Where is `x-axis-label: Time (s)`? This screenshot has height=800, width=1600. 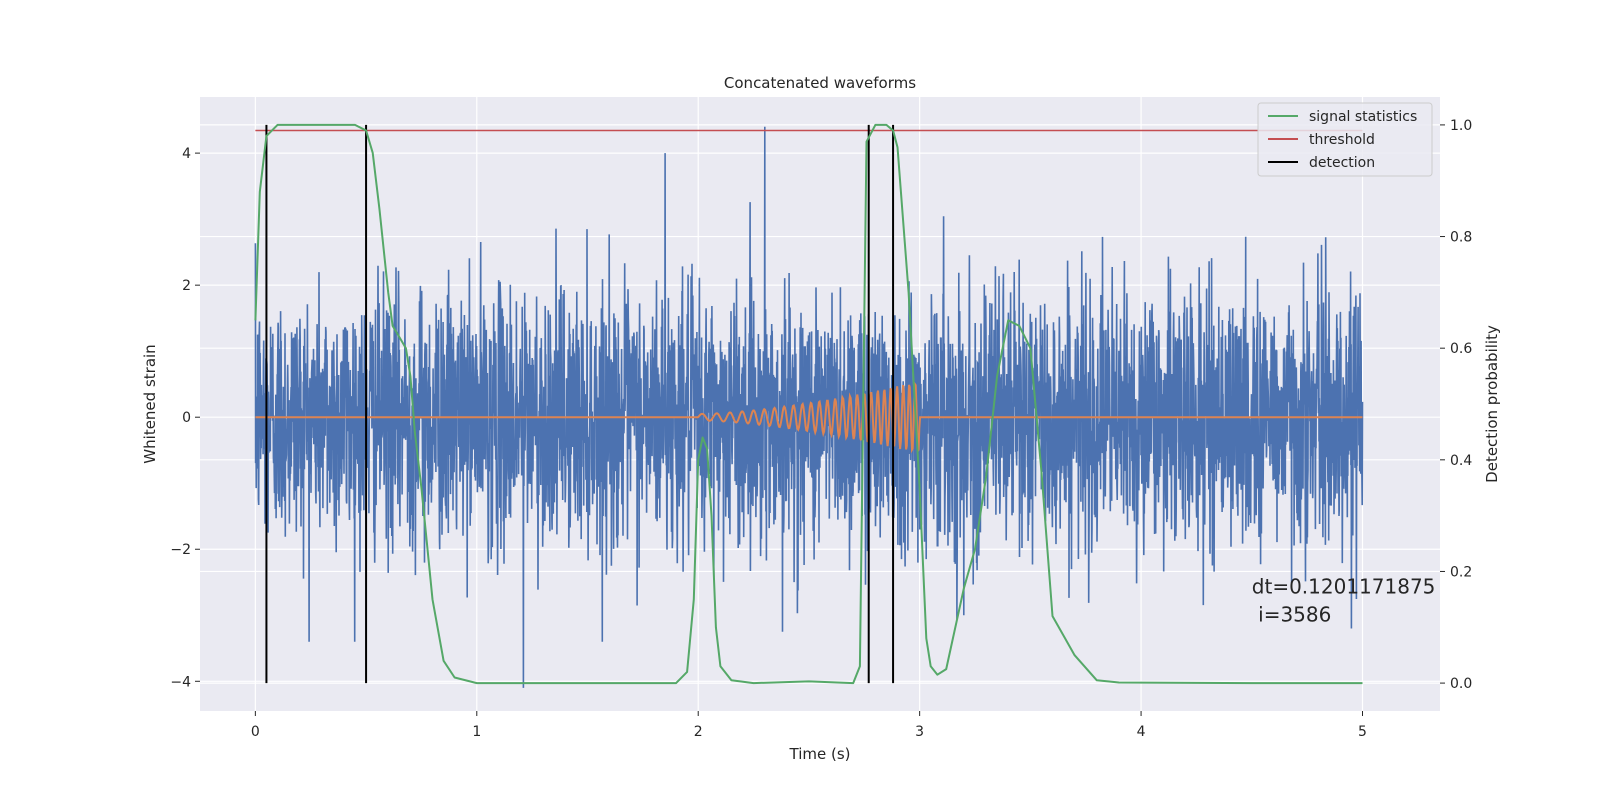 x-axis-label: Time (s) is located at coordinates (820, 754).